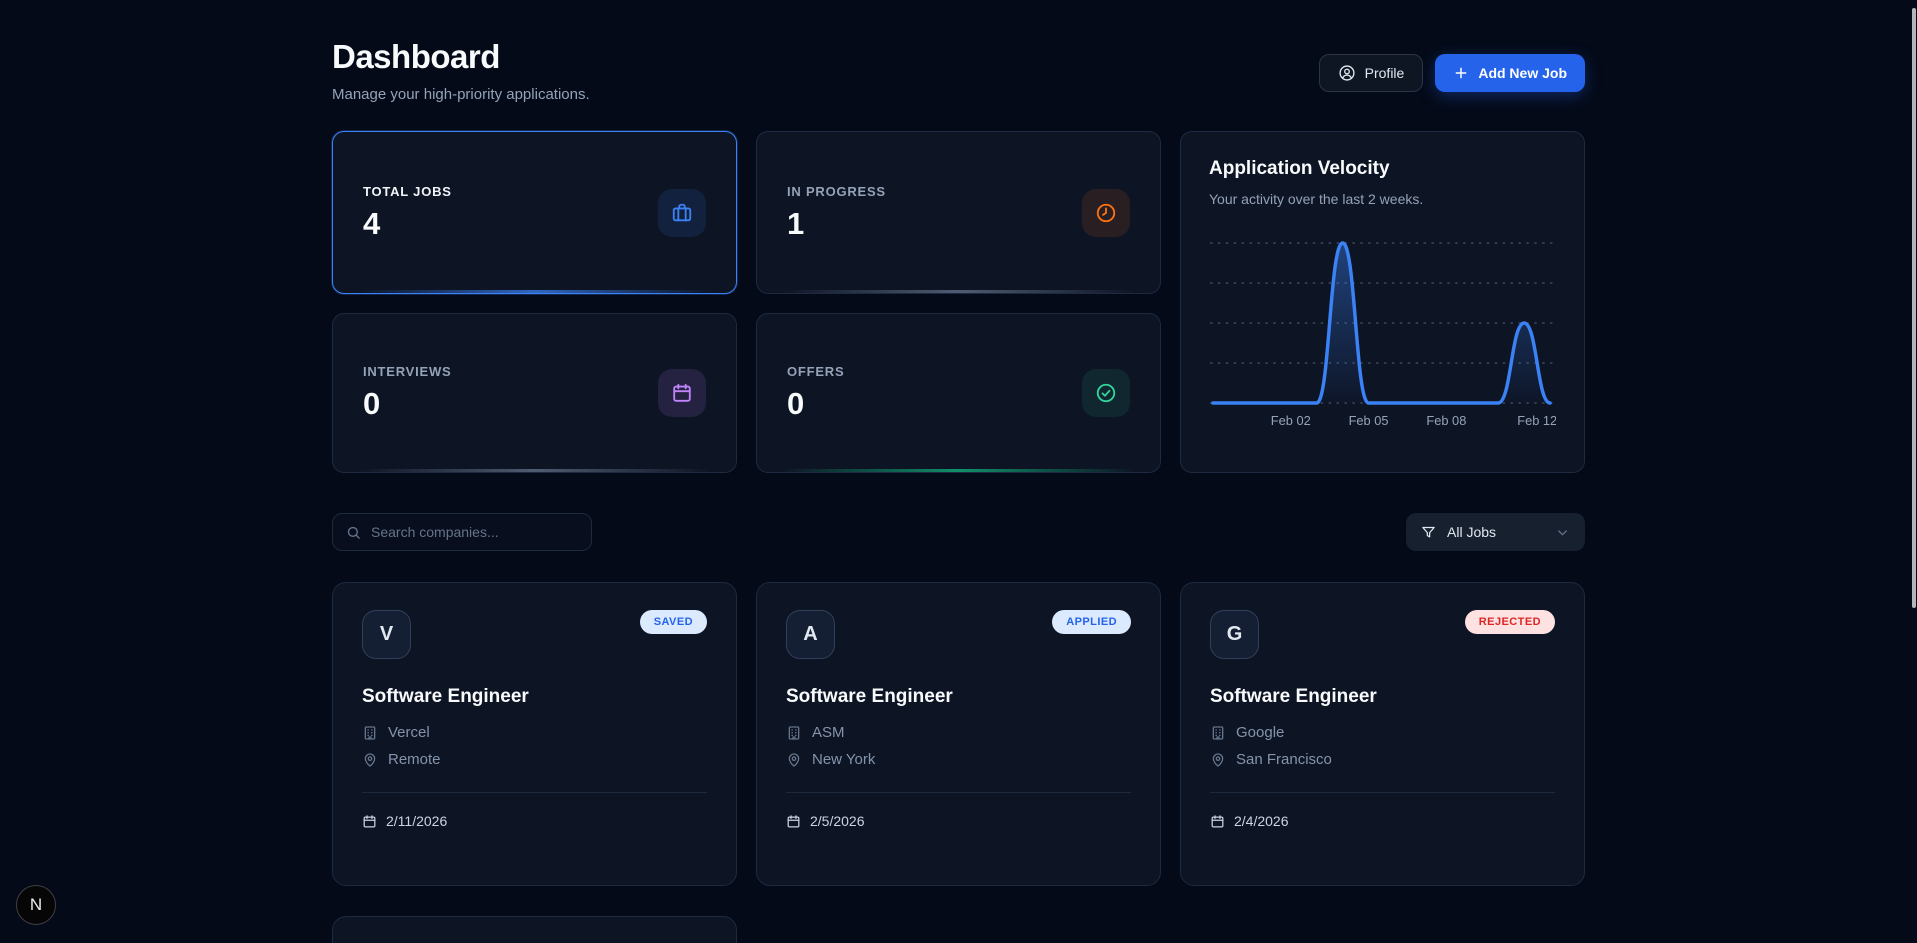  What do you see at coordinates (1260, 732) in the screenshot?
I see `company-name: Google` at bounding box center [1260, 732].